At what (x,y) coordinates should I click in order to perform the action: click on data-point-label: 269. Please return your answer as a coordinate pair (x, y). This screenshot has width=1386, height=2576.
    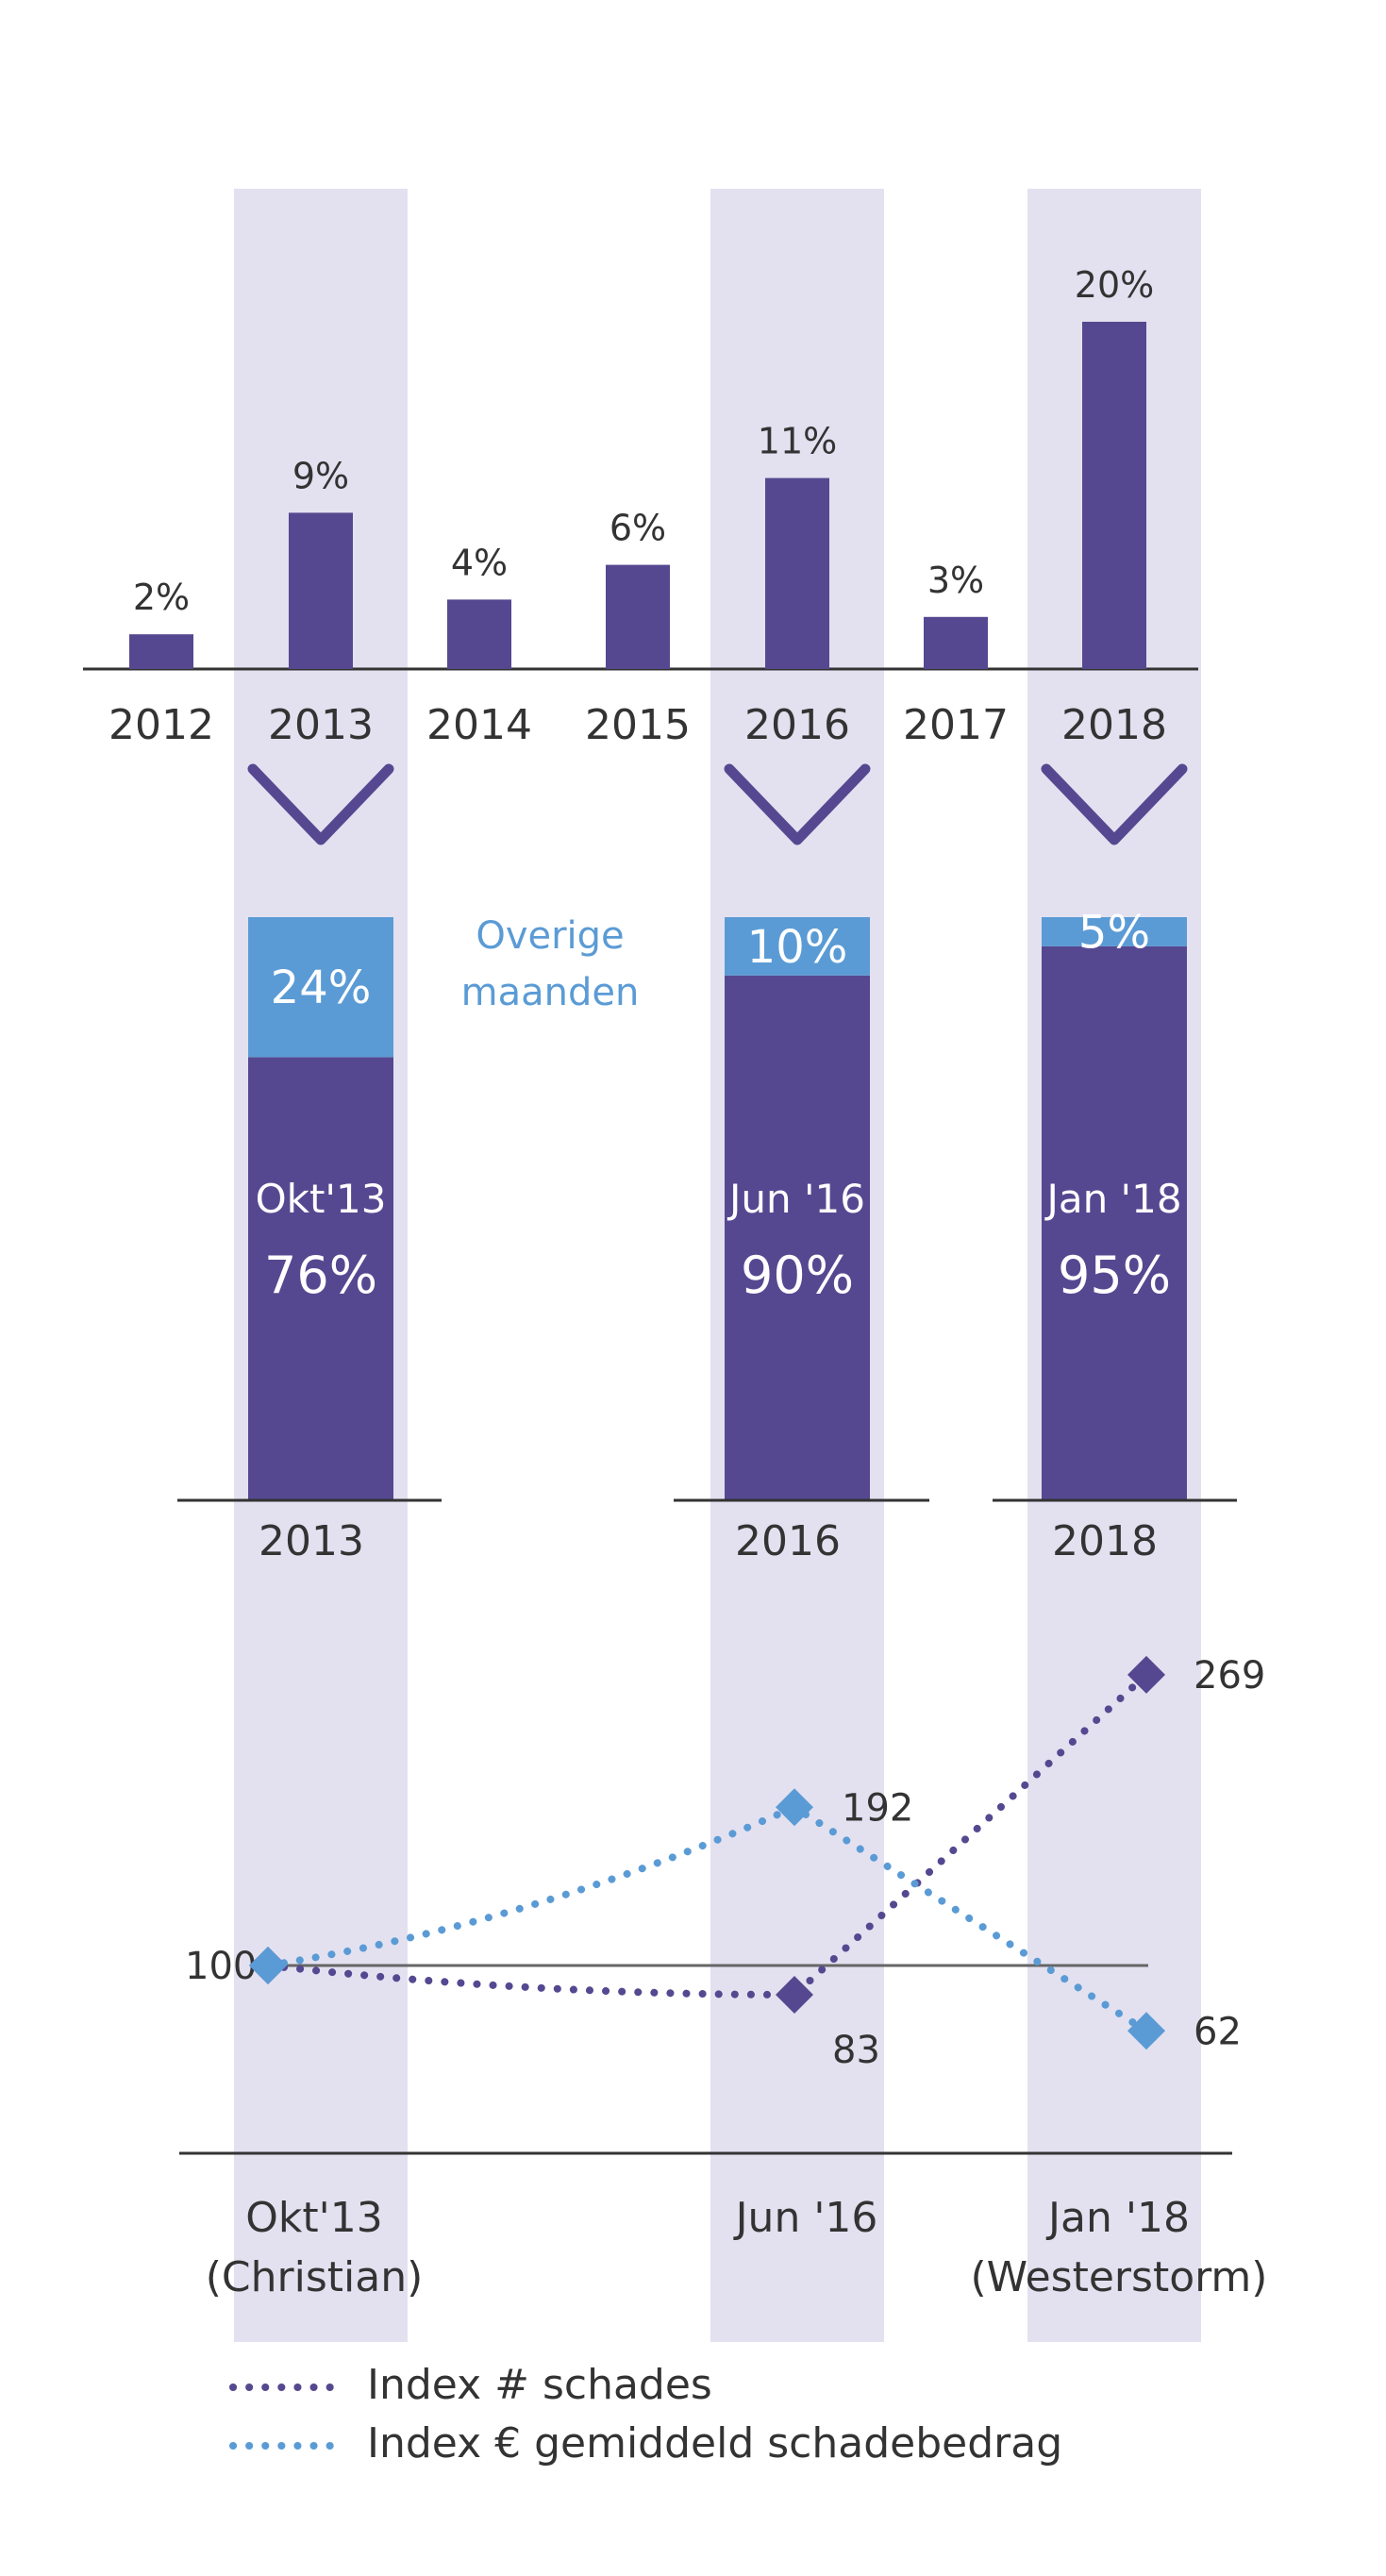
    Looking at the image, I should click on (1230, 1676).